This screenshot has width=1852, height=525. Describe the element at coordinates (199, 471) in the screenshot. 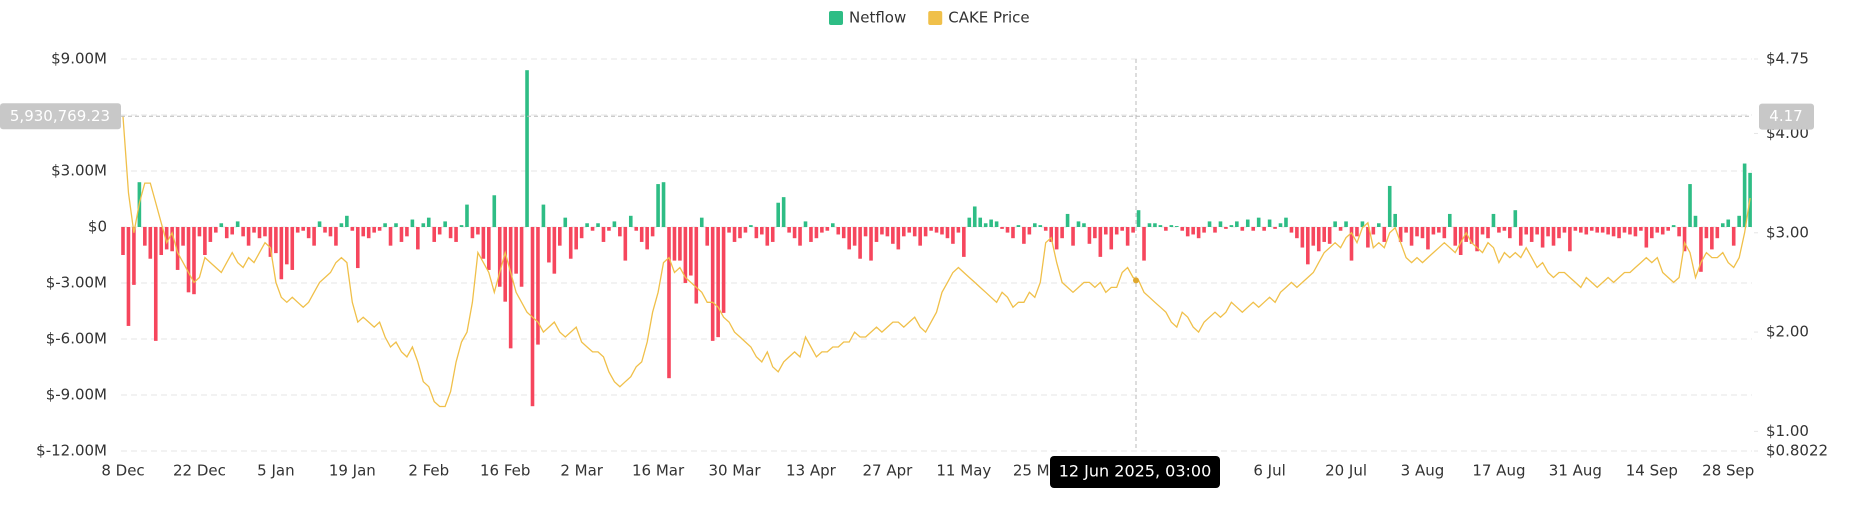

I see `x-tick-label: 22 Dec` at that location.